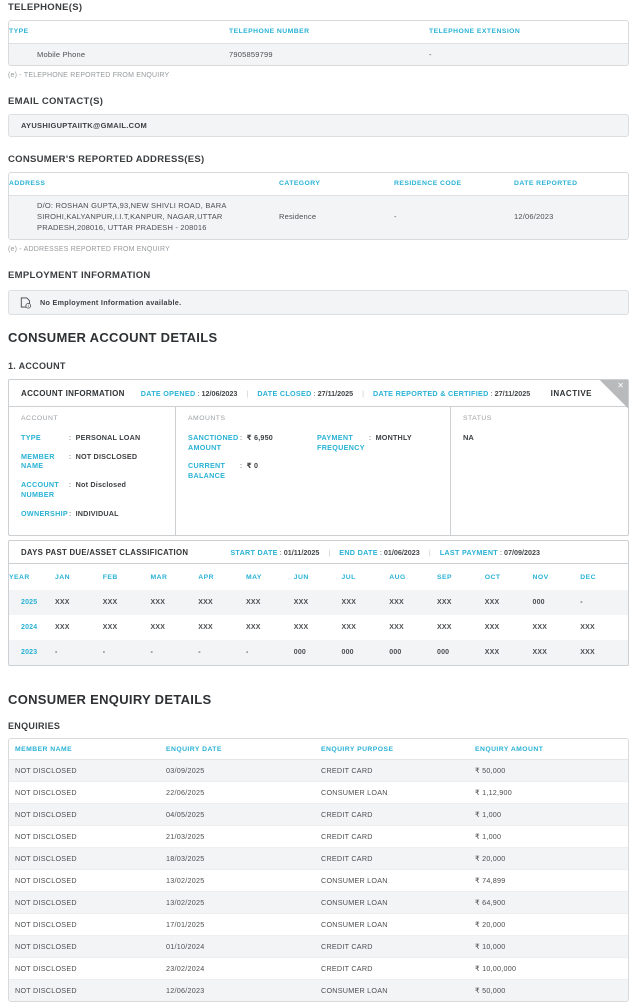 This screenshot has width=637, height=1002. I want to click on enquiry-amount: ₹ 74,899, so click(490, 880).